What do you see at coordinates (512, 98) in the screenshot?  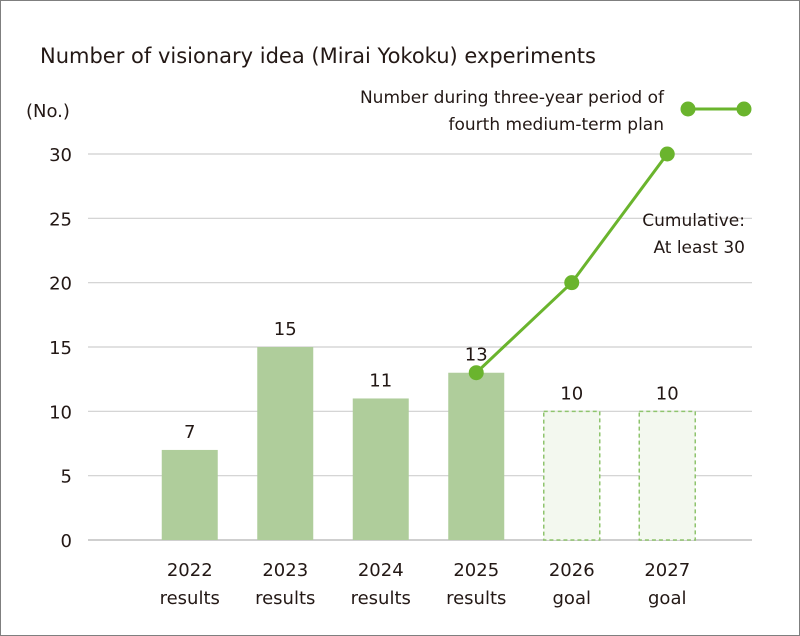 I see `legend-label-line1: Number during three-year period of` at bounding box center [512, 98].